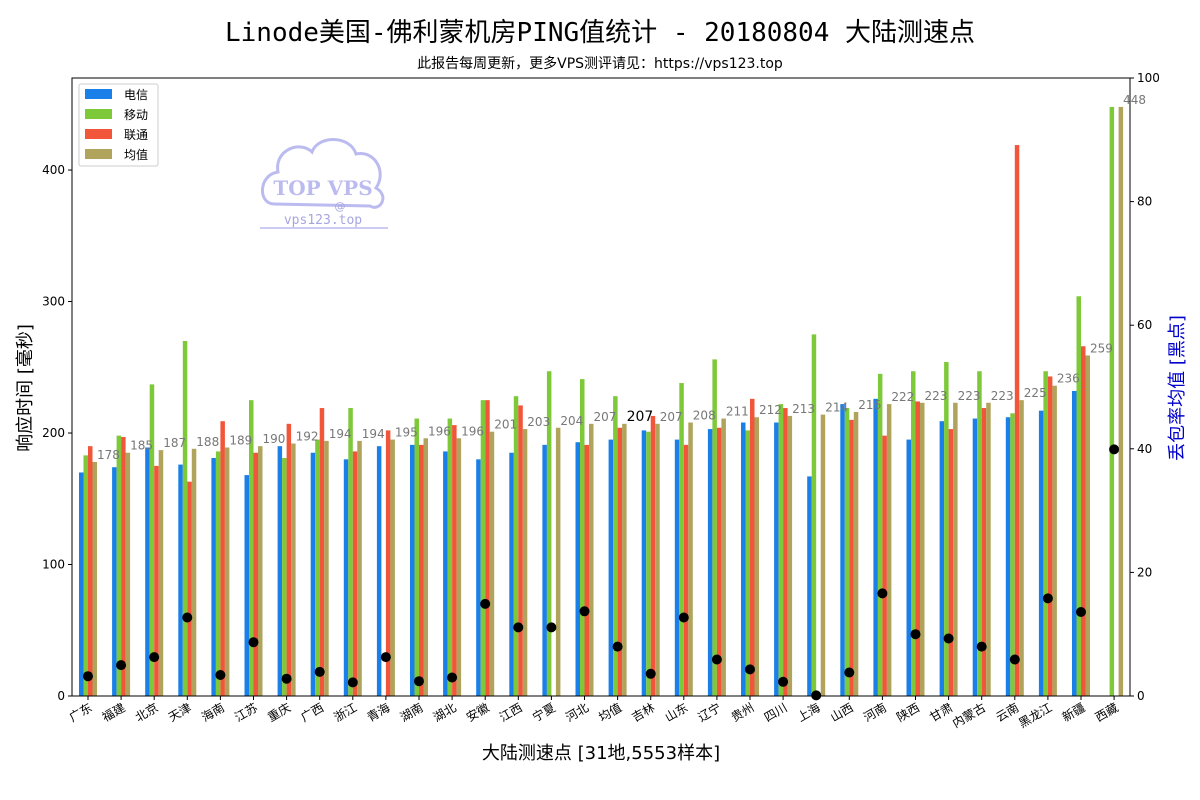 This screenshot has height=800, width=1200. Describe the element at coordinates (1035, 715) in the screenshot. I see `x-tick-label: 黑龙江` at that location.